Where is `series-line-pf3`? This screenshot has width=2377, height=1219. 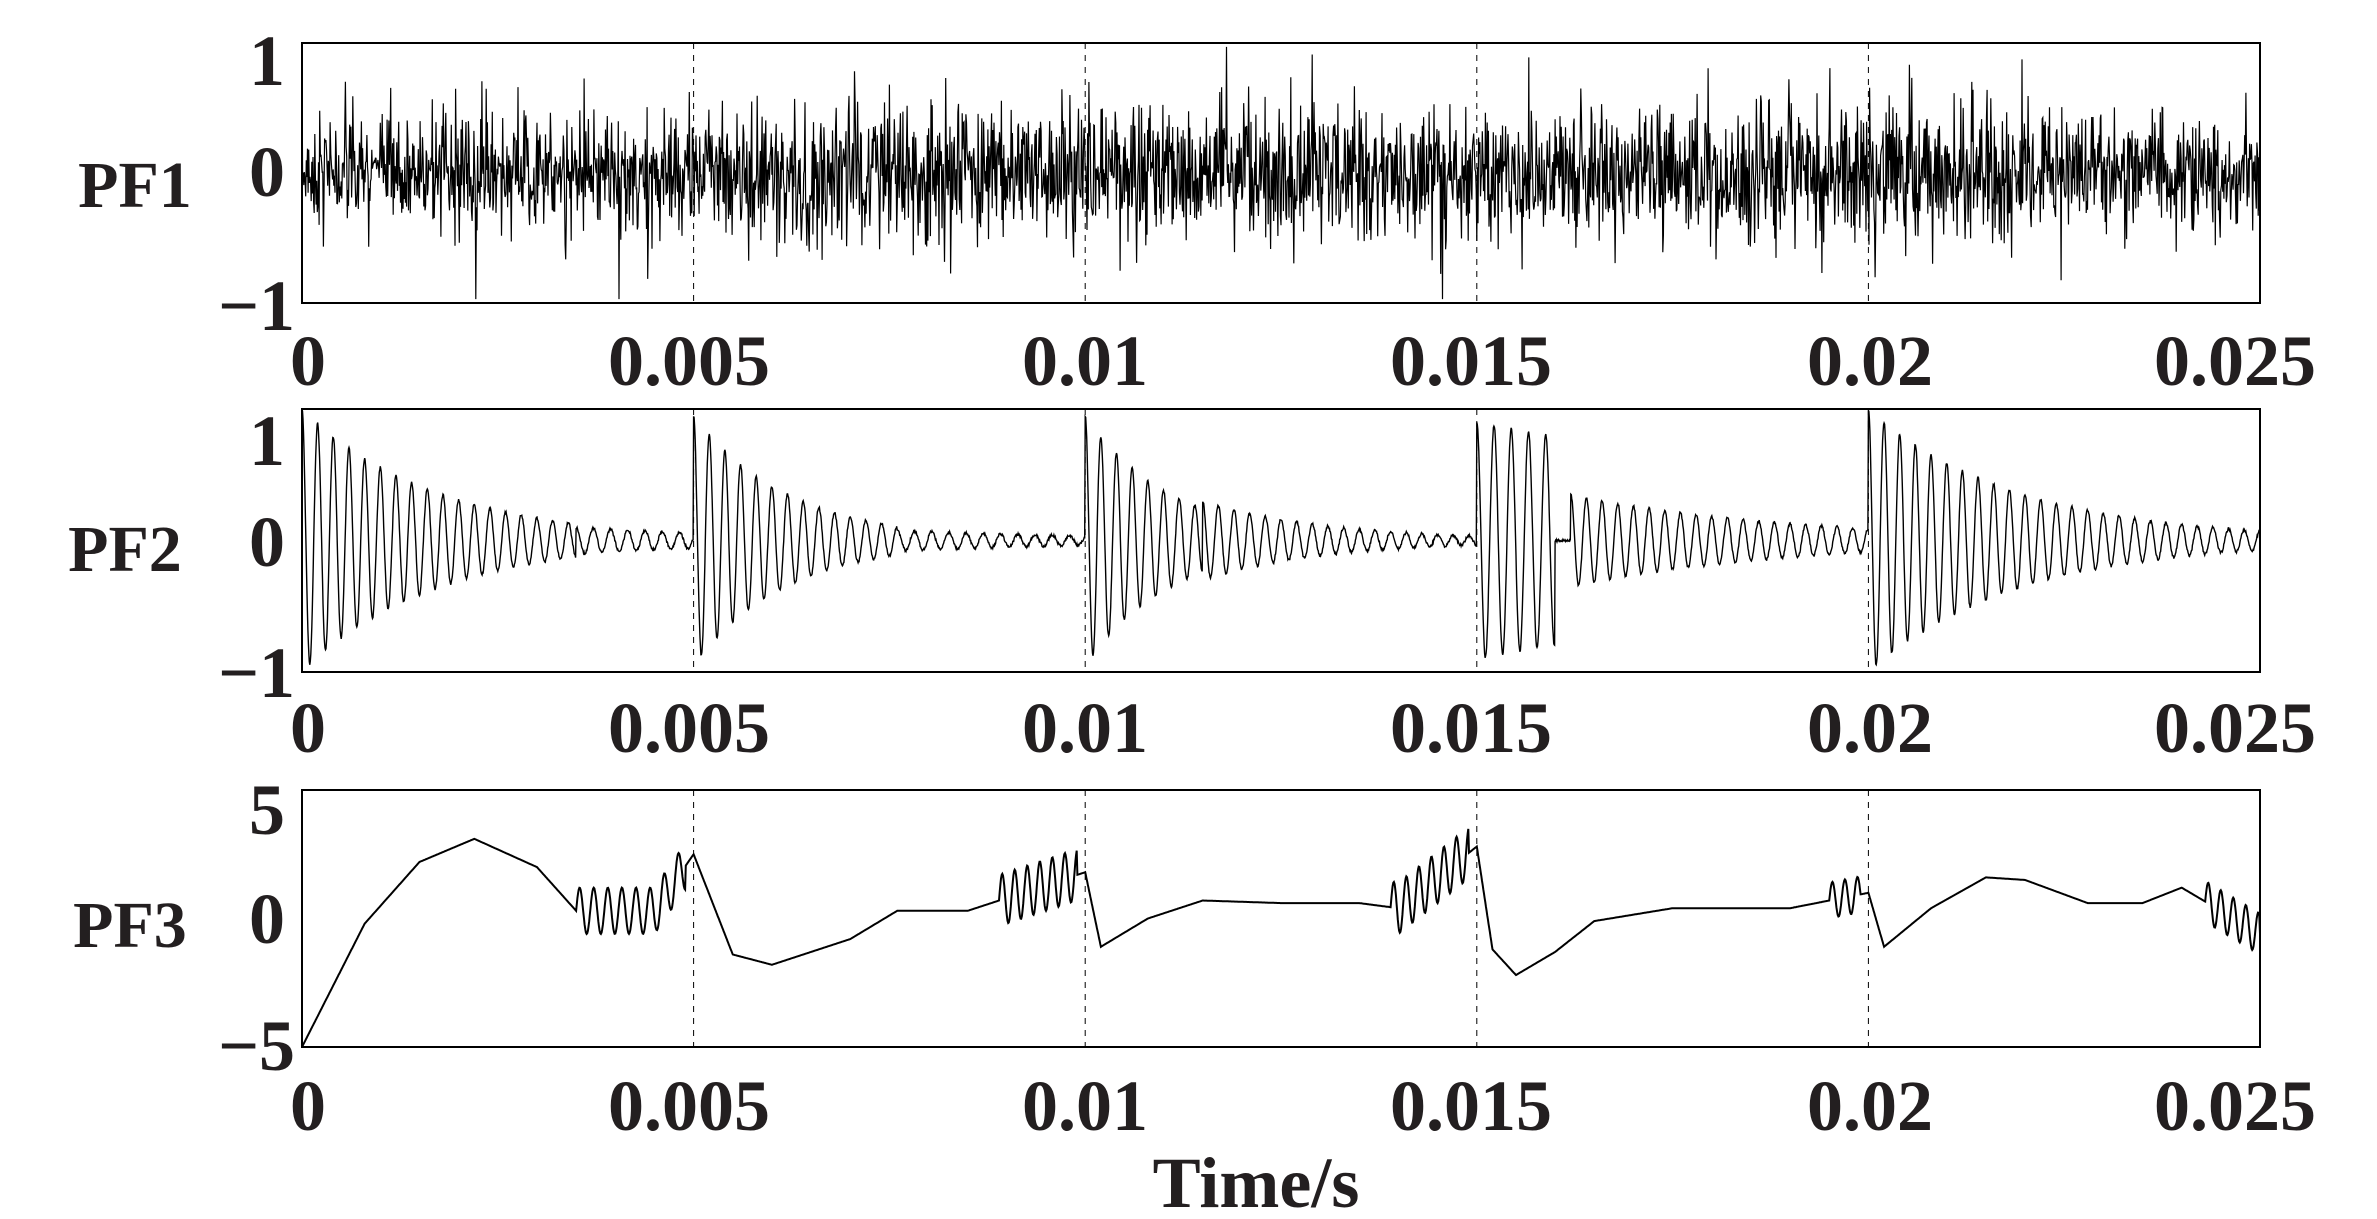
series-line-pf3 is located at coordinates (1281, 938).